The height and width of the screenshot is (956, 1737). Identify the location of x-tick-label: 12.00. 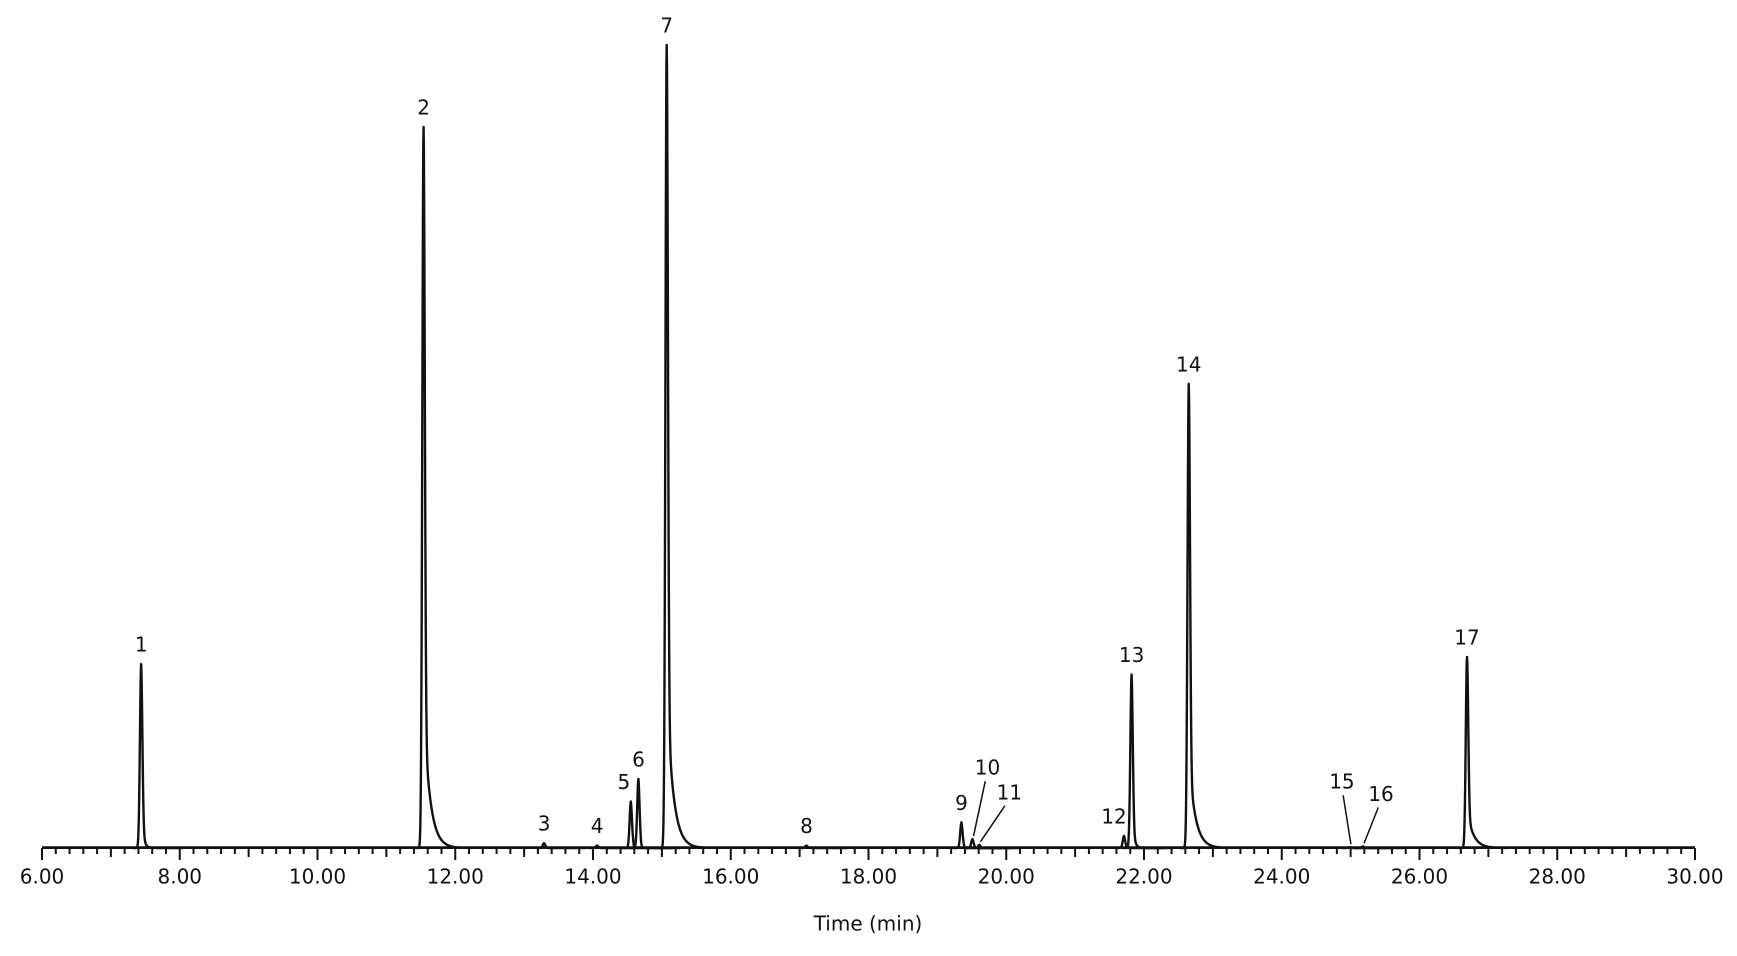
(455, 877).